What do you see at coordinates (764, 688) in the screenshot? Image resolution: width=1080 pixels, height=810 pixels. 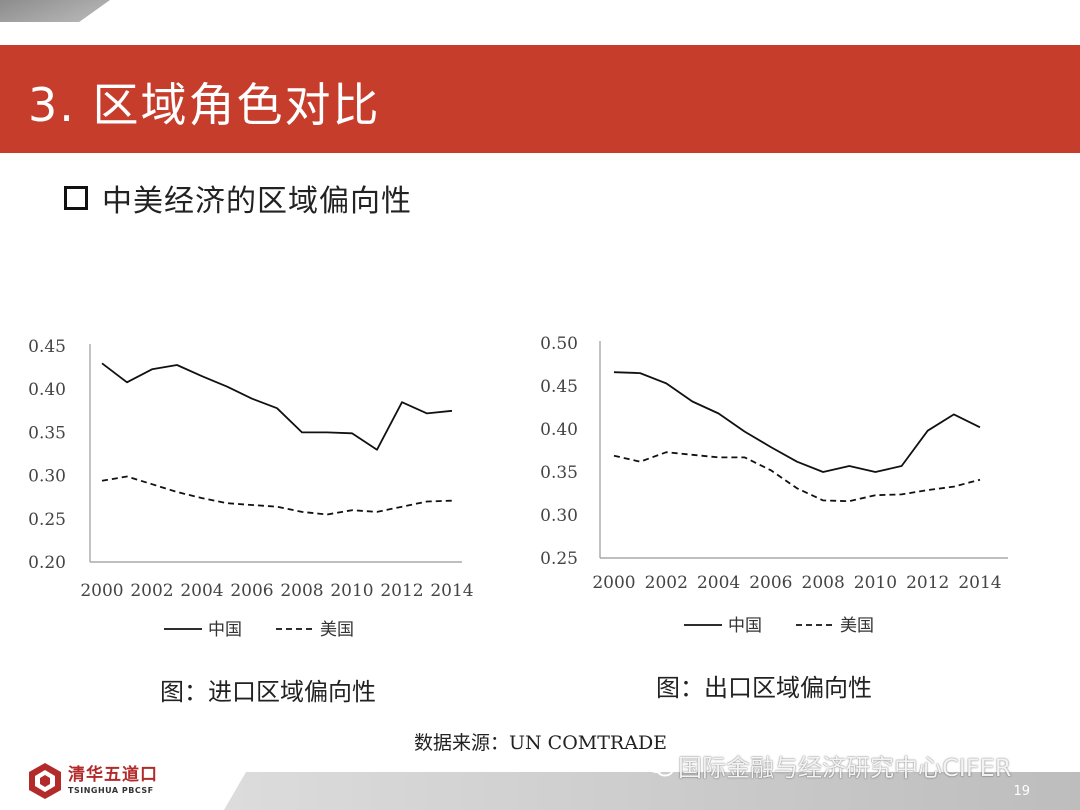 I see `export-chart-caption: 图：出口区域偏向性` at bounding box center [764, 688].